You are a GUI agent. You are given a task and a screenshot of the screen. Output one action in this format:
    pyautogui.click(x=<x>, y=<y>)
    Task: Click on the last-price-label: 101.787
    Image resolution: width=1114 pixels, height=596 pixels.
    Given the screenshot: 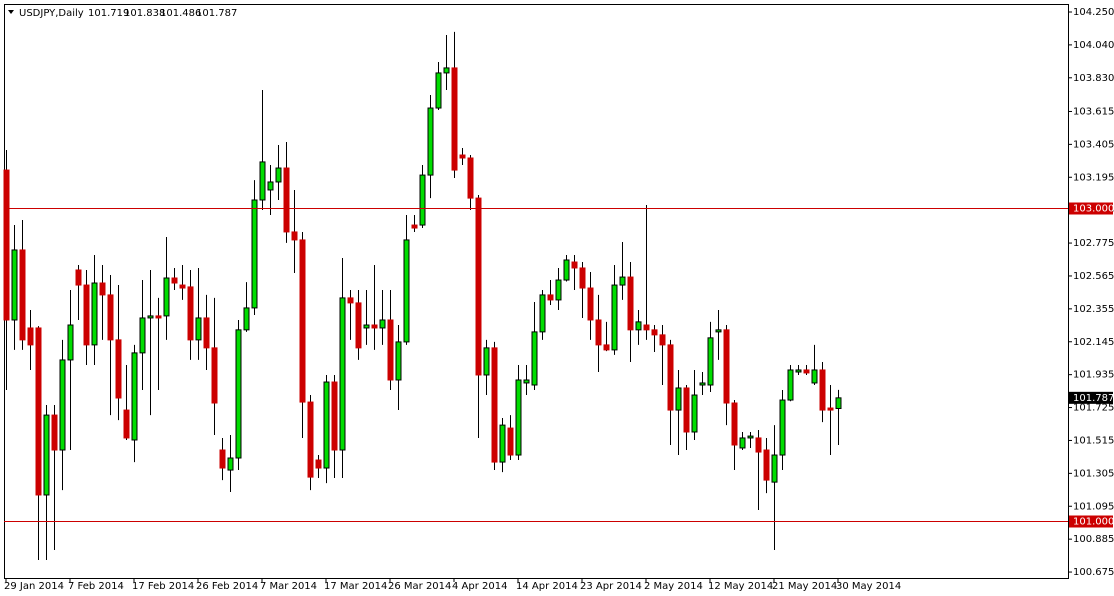 What is the action you would take?
    pyautogui.click(x=1093, y=398)
    